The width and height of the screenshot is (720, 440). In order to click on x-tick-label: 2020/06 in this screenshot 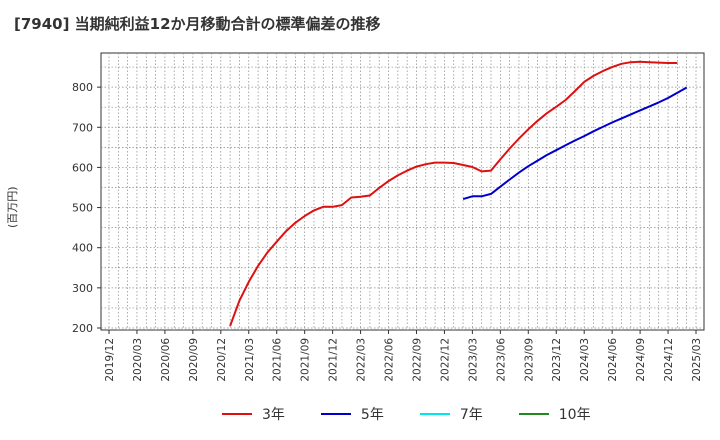, I will do `click(166, 360)`.